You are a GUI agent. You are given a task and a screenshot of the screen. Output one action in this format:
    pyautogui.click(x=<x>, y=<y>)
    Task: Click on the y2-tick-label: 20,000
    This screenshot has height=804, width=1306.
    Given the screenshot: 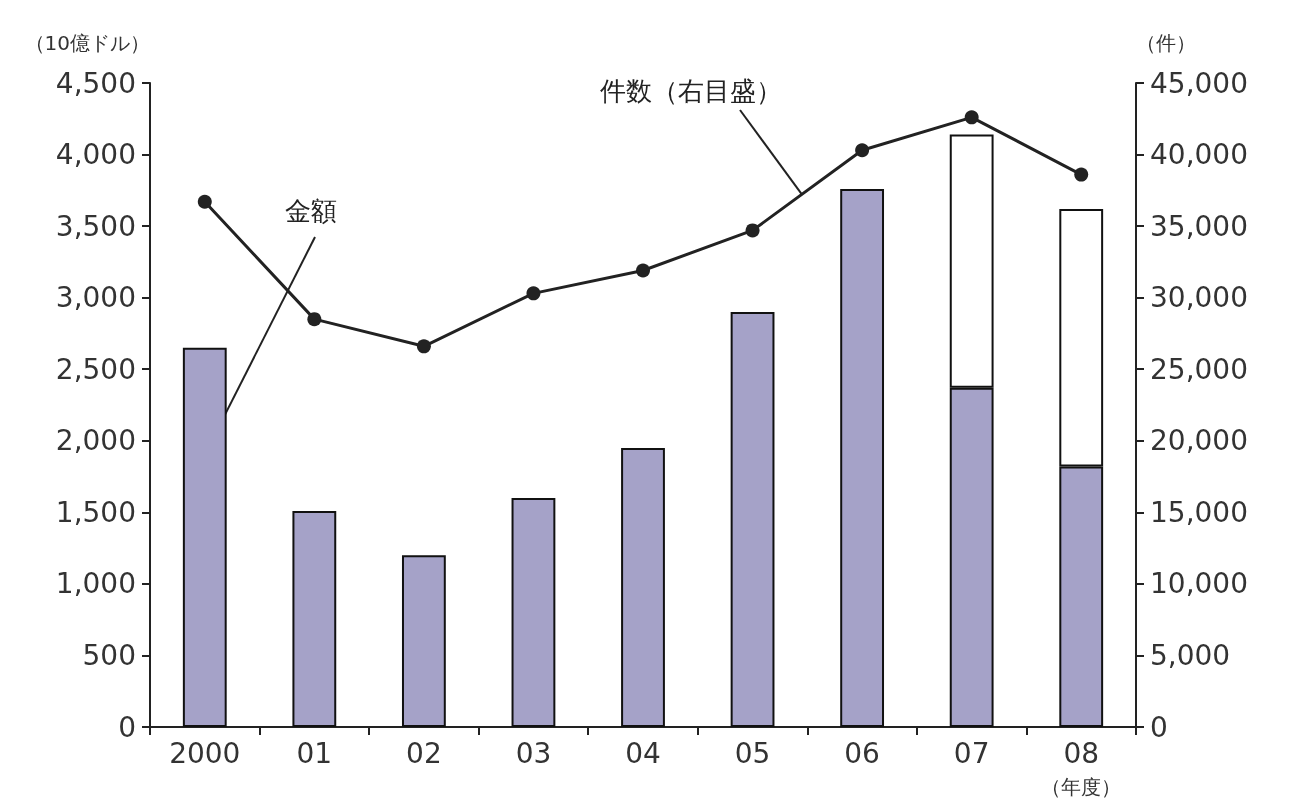 What is the action you would take?
    pyautogui.click(x=1199, y=441)
    